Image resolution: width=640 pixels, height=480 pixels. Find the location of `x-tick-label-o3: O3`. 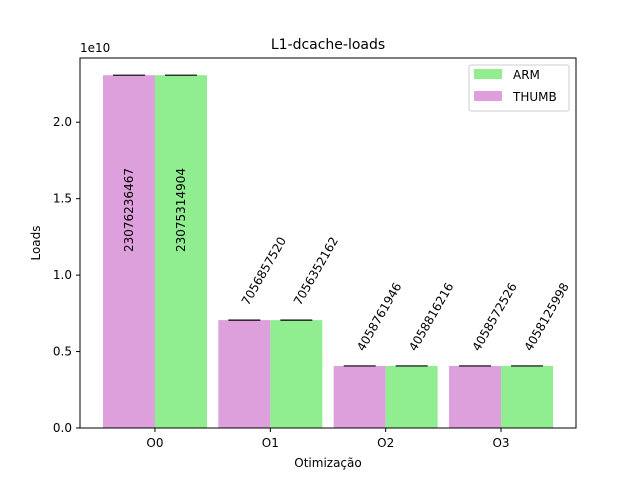

x-tick-label-o3: O3 is located at coordinates (500, 443).